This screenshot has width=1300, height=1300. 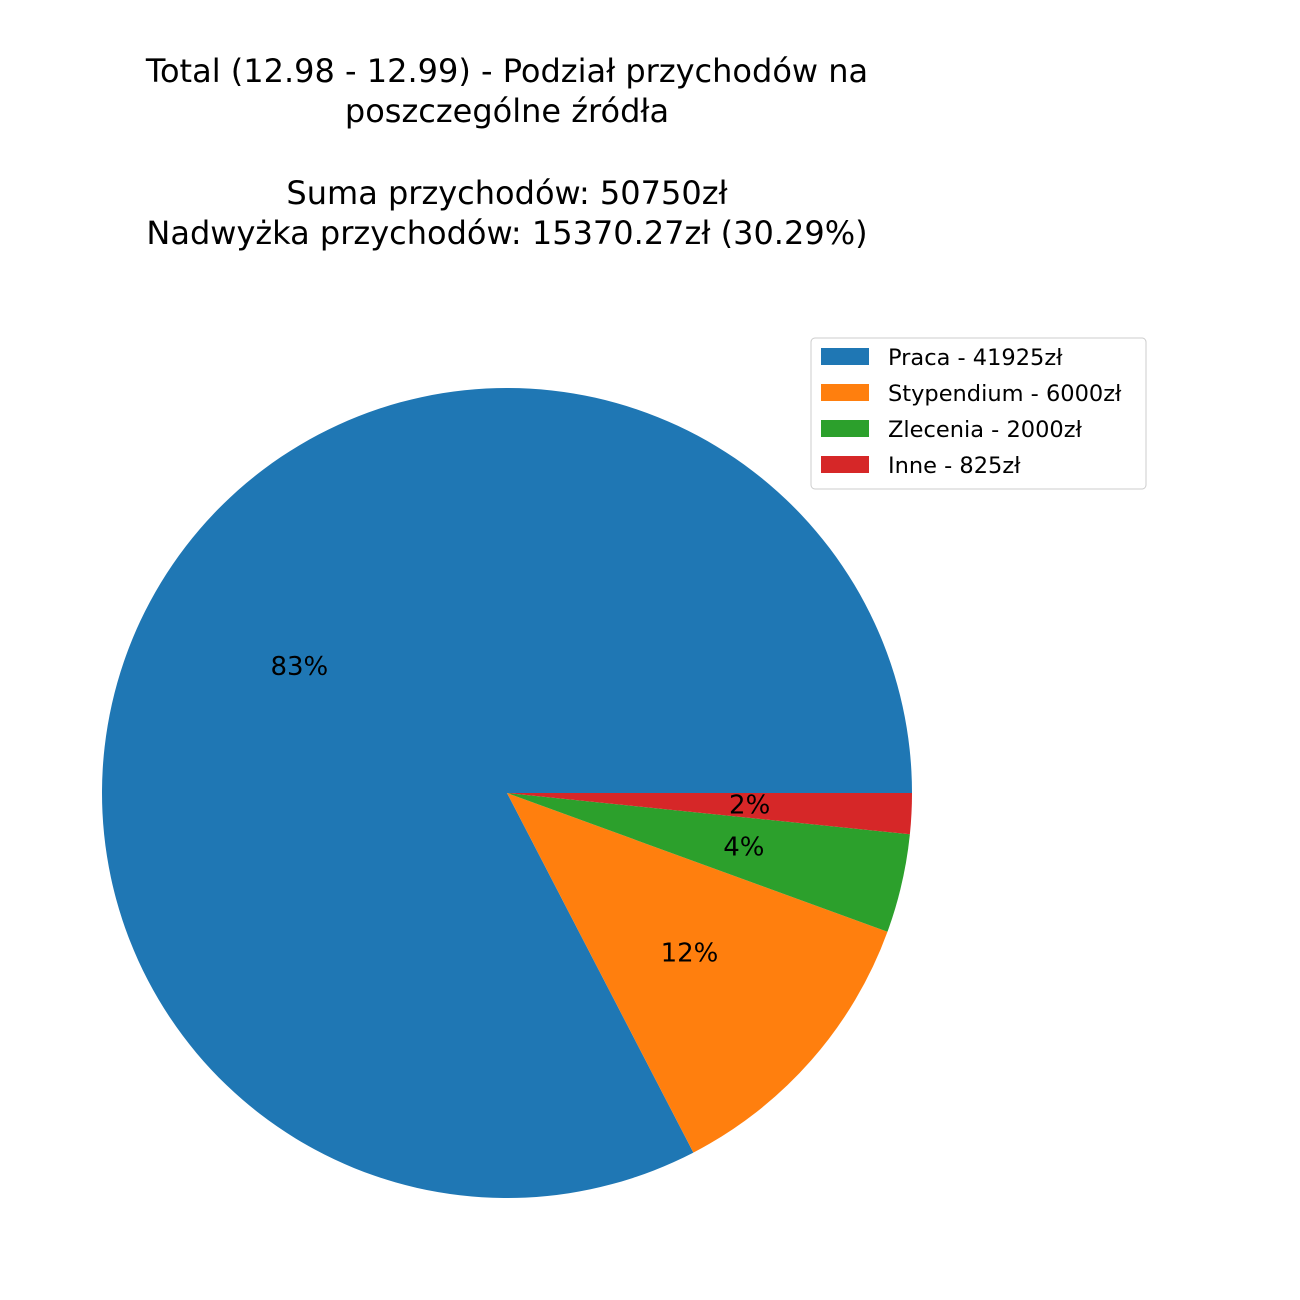 What do you see at coordinates (1005, 394) in the screenshot?
I see `legend-label-1: Stypendium - 6000zł` at bounding box center [1005, 394].